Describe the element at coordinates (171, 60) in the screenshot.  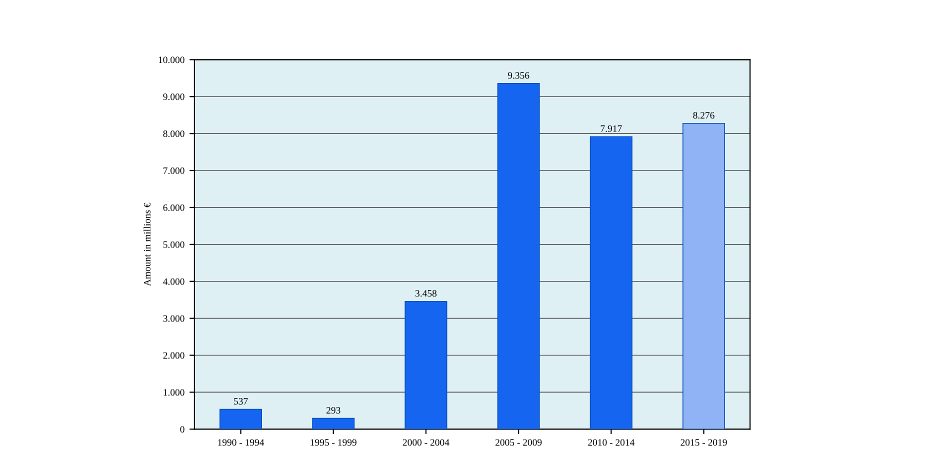
I see `y-tick-label: 10.000` at that location.